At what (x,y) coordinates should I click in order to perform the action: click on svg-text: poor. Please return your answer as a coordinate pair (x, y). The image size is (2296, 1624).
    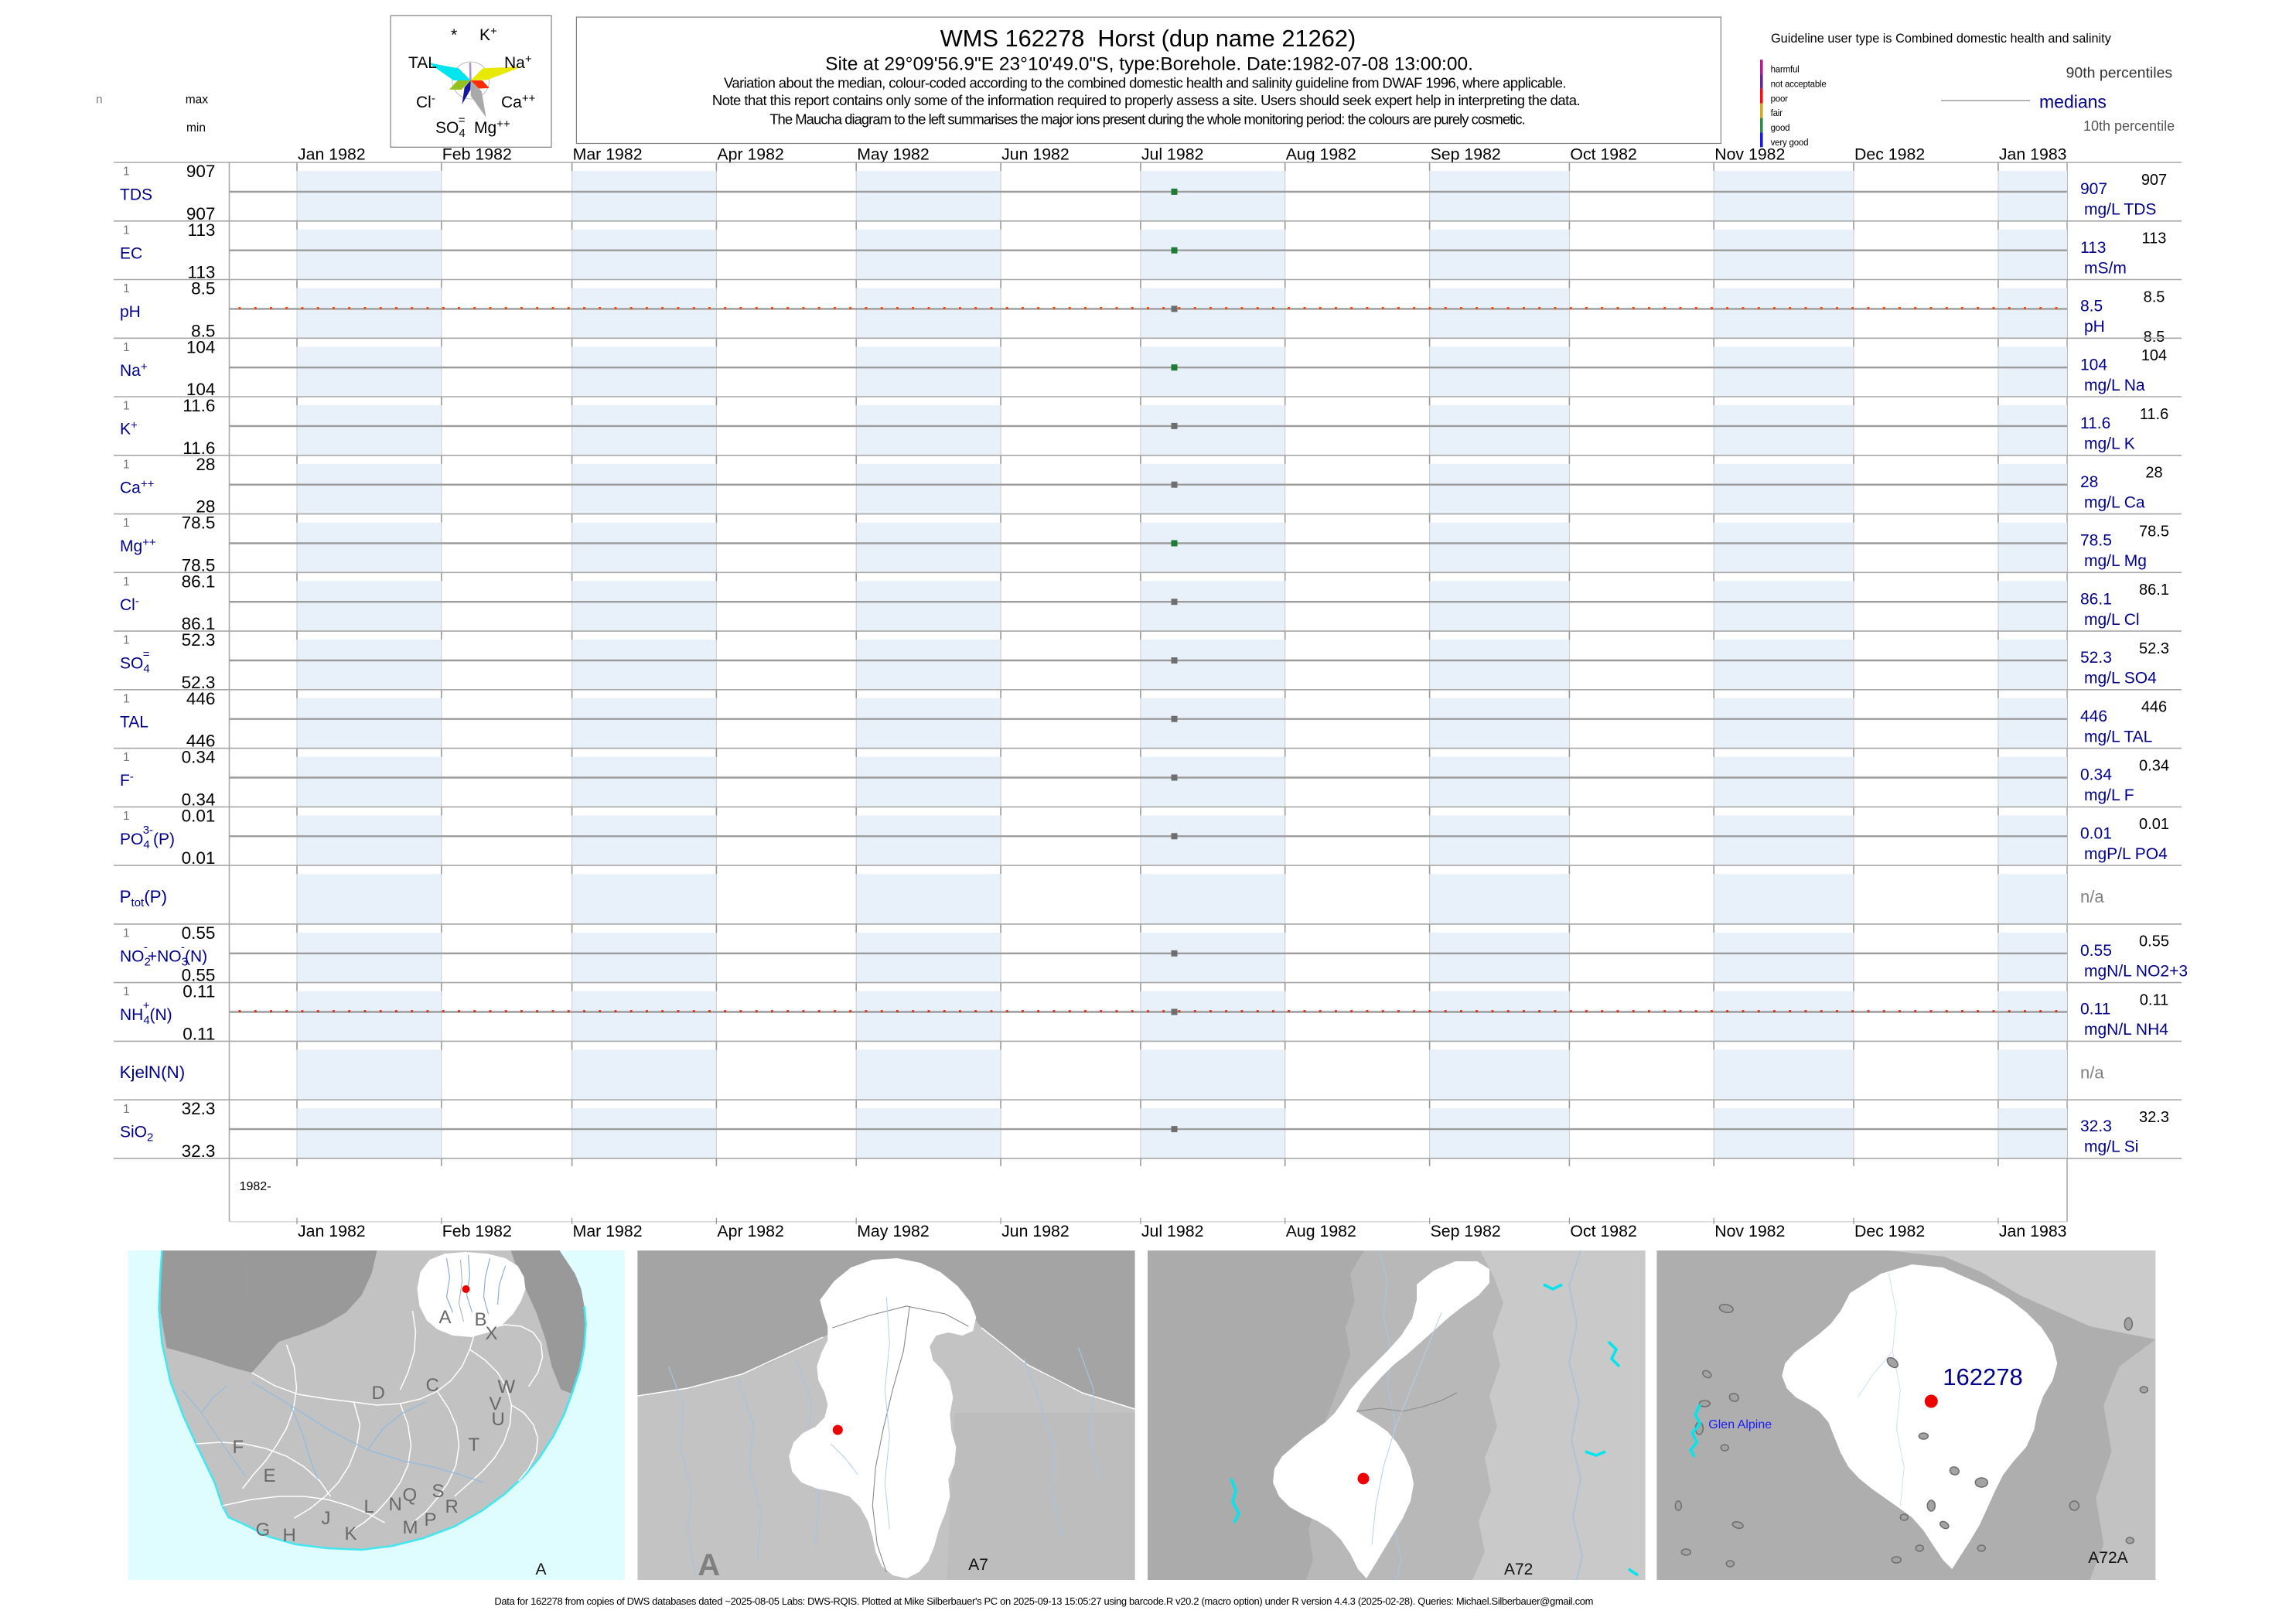
    Looking at the image, I should click on (1780, 99).